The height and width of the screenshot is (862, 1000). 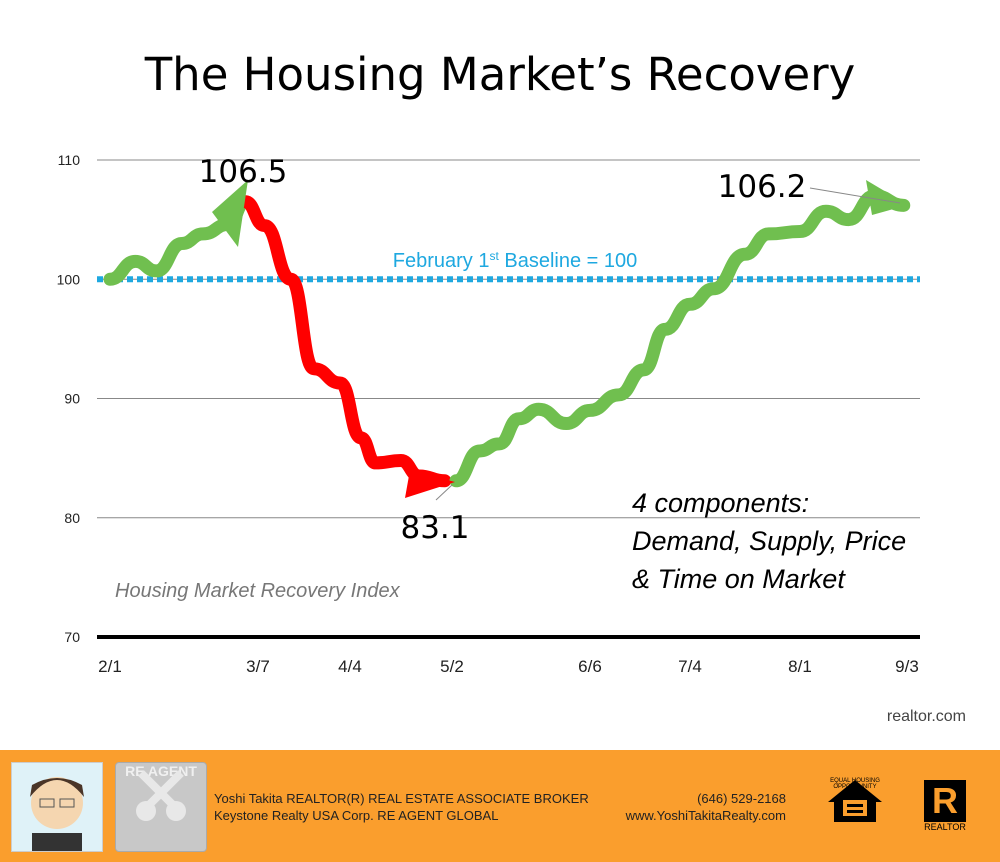 What do you see at coordinates (762, 187) in the screenshot?
I see `latest-label: 106.2` at bounding box center [762, 187].